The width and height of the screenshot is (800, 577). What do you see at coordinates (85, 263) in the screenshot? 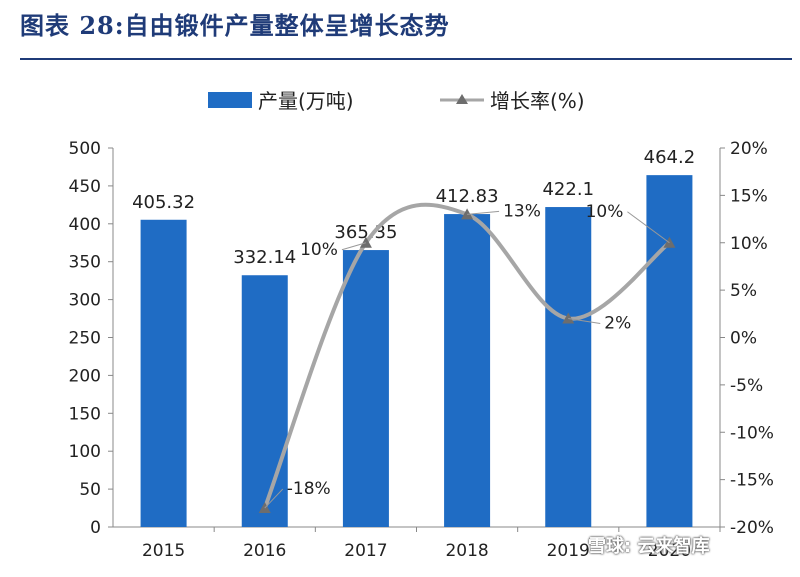
I see `y-tick-left-label: 350` at bounding box center [85, 263].